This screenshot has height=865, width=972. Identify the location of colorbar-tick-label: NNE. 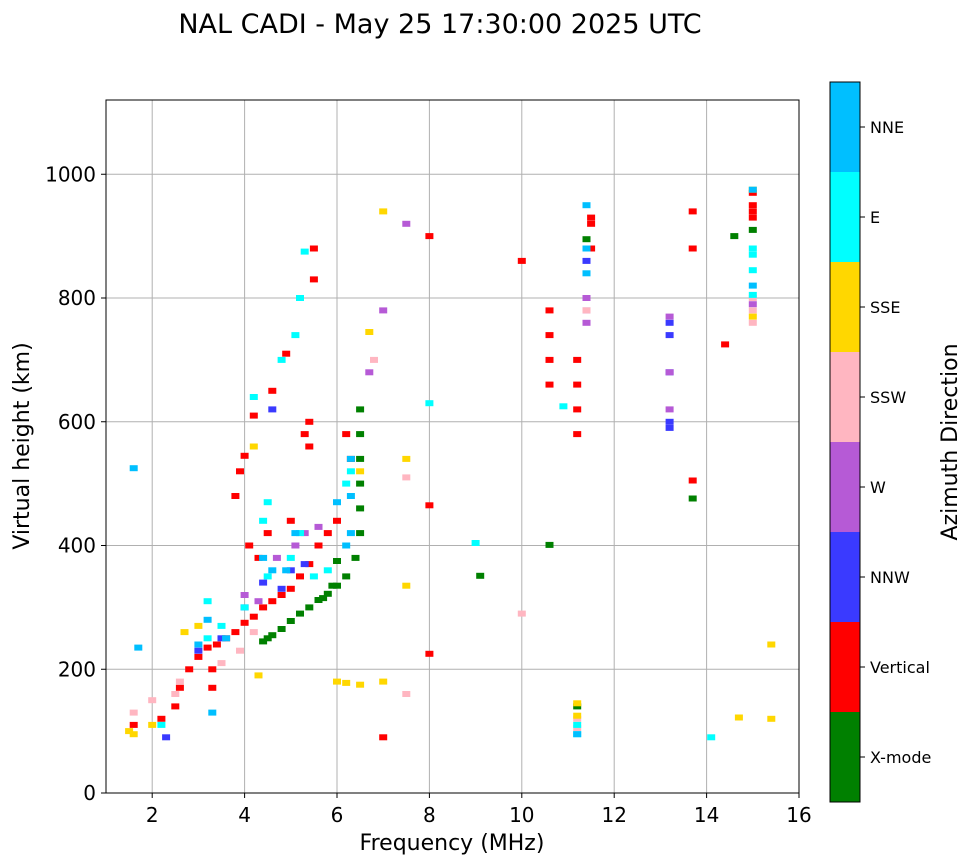
(887, 127).